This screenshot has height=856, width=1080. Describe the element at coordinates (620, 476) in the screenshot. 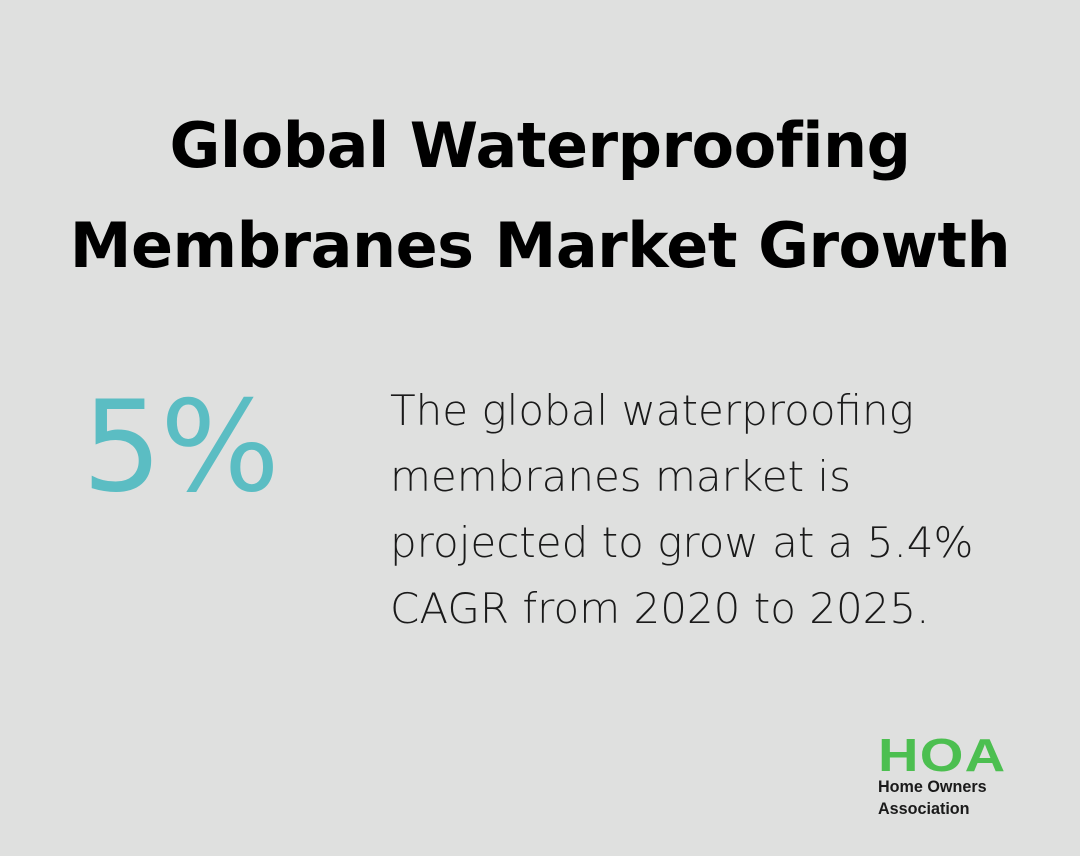

I see `stat-description-line: membranes market is` at that location.